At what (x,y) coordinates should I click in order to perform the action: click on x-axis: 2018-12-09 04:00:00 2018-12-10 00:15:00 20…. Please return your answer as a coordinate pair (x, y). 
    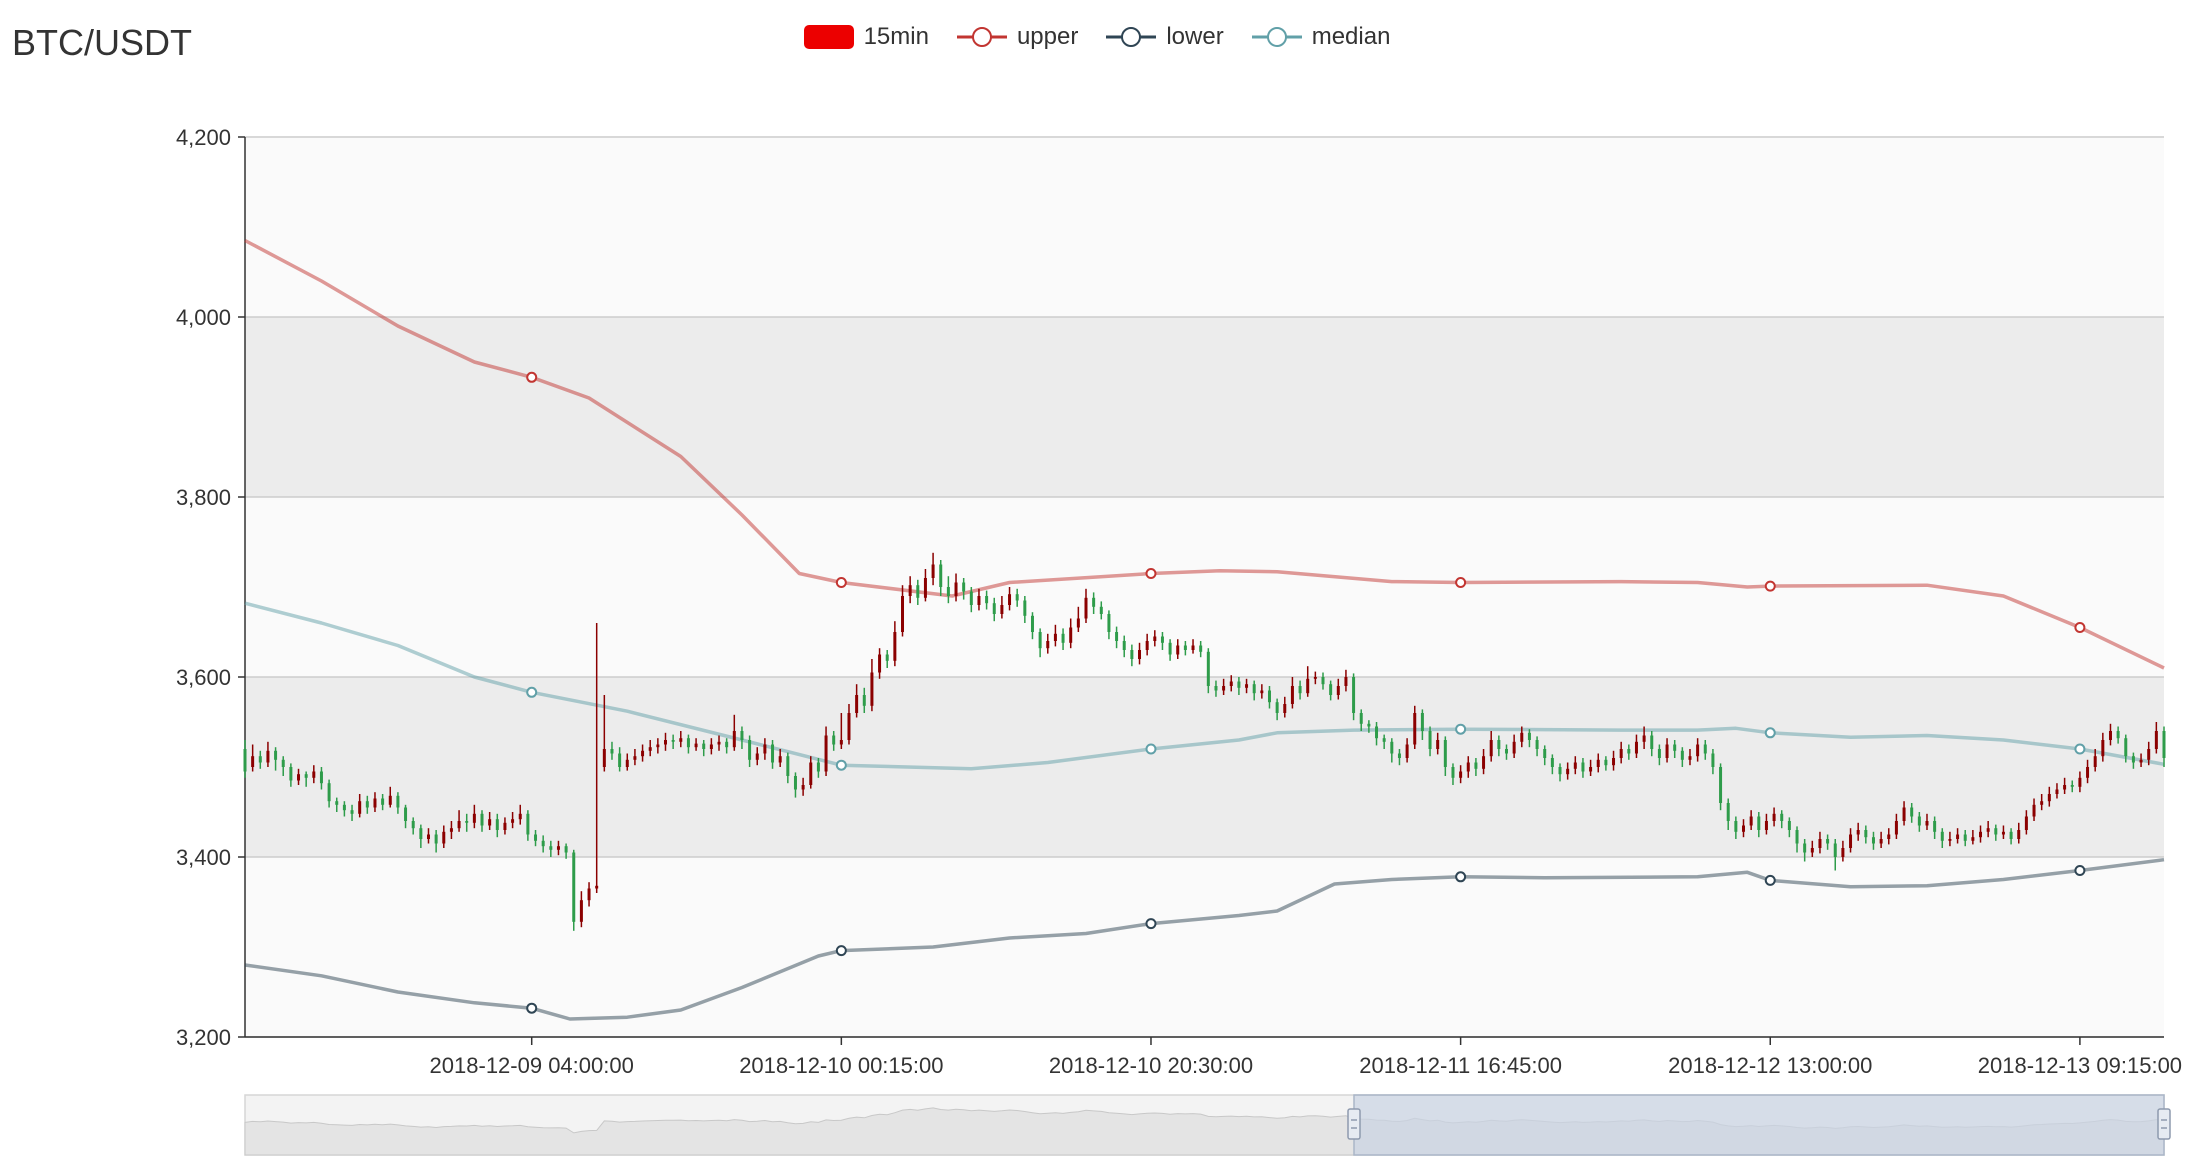
    Looking at the image, I should click on (1306, 1057).